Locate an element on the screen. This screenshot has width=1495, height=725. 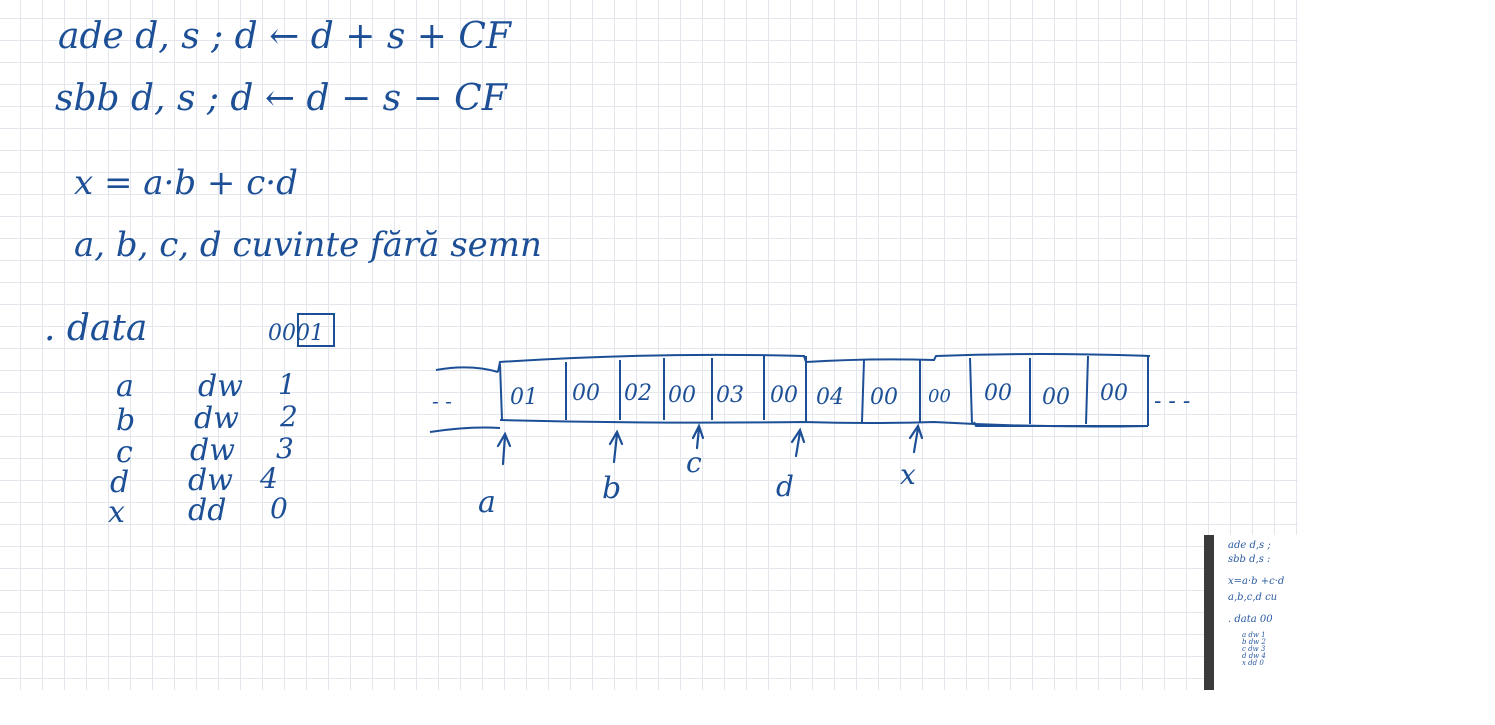
memory-label: d is located at coordinates (785, 486).